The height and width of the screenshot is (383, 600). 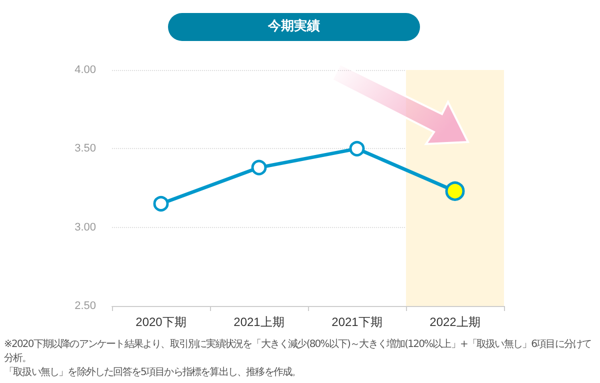 What do you see at coordinates (161, 322) in the screenshot?
I see `x-tick-label: 2020下期` at bounding box center [161, 322].